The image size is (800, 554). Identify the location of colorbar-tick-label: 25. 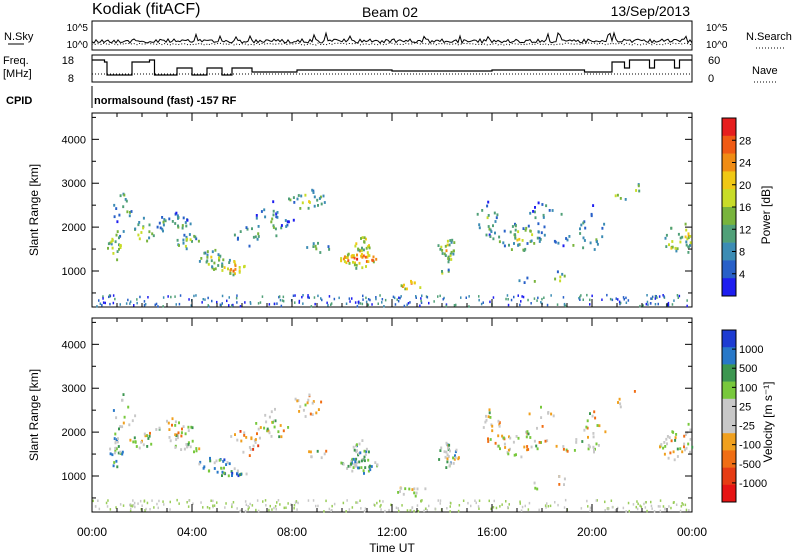
(745, 407).